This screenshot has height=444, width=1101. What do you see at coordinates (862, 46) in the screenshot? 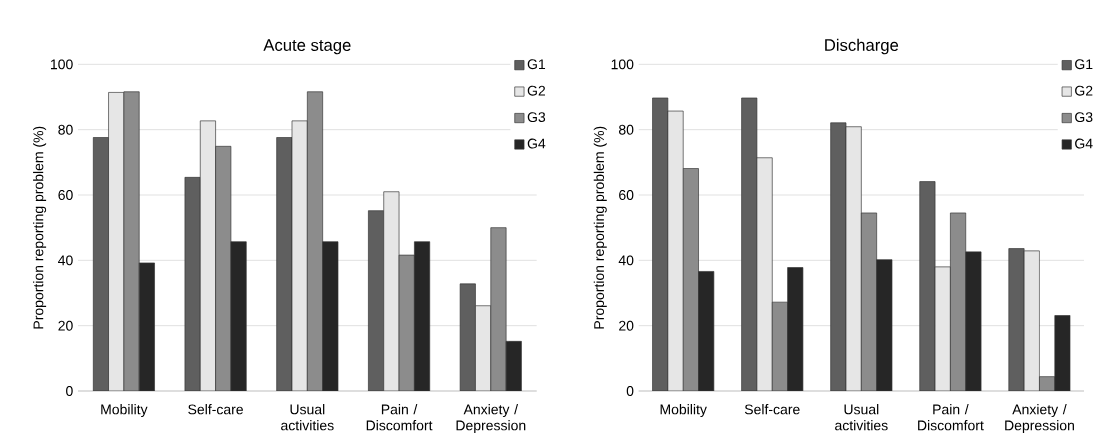
I see `chart-title: Discharge` at bounding box center [862, 46].